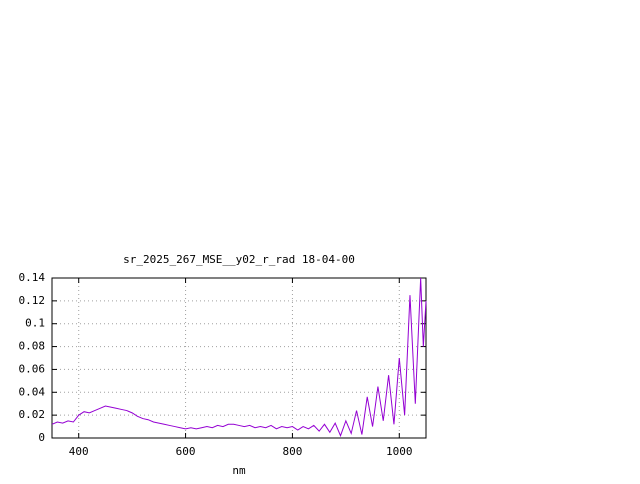 The width and height of the screenshot is (640, 484). What do you see at coordinates (292, 451) in the screenshot?
I see `x-tick-label: 800` at bounding box center [292, 451].